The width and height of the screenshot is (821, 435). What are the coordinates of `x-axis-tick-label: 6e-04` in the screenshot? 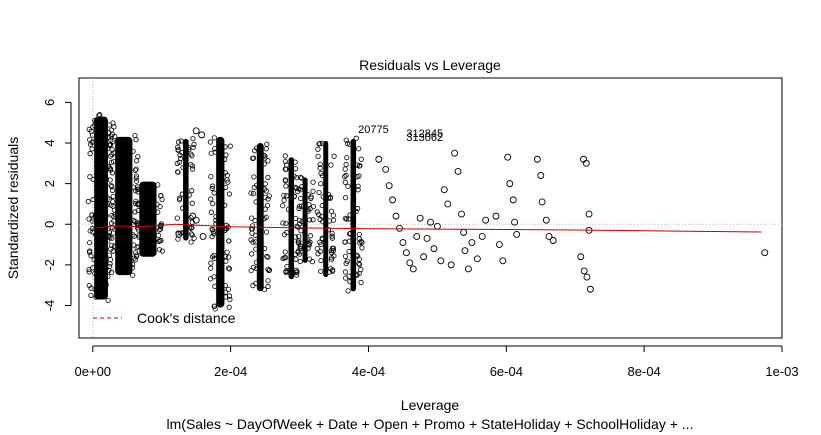 It's located at (506, 371).